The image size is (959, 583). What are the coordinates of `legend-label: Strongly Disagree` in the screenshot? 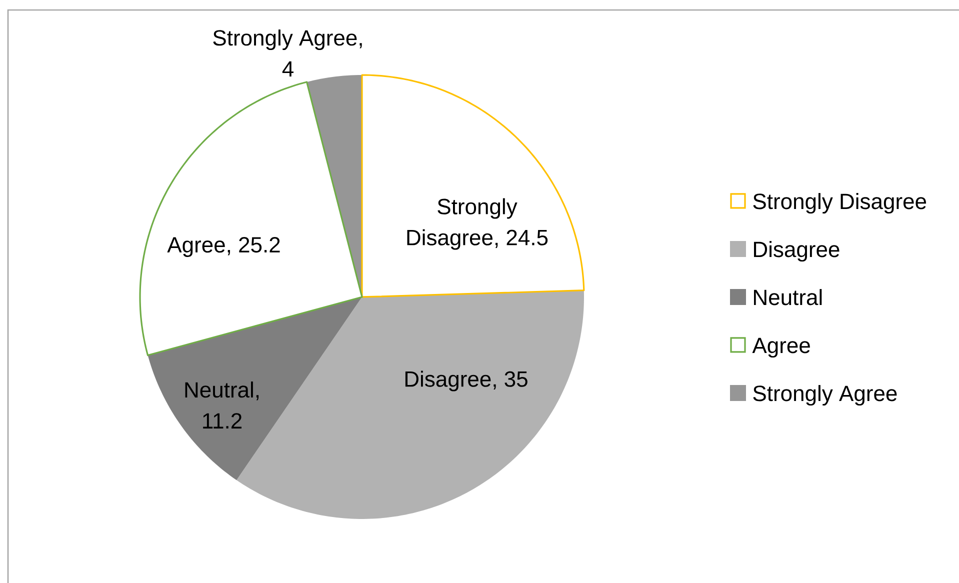 It's located at (839, 203).